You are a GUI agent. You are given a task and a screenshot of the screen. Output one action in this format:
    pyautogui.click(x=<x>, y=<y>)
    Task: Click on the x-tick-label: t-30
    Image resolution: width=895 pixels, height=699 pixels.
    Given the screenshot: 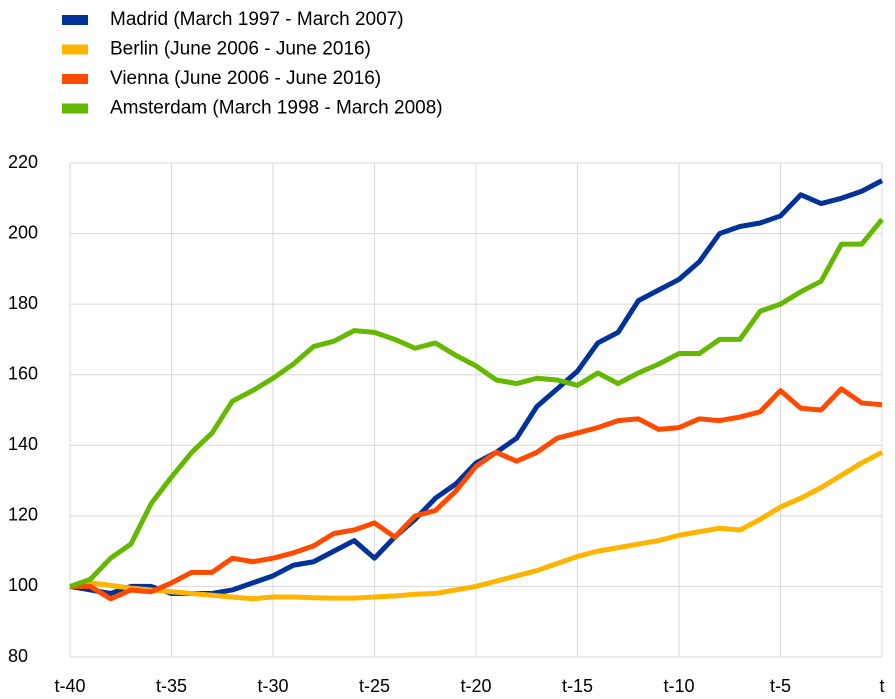 What is the action you would take?
    pyautogui.click(x=272, y=686)
    